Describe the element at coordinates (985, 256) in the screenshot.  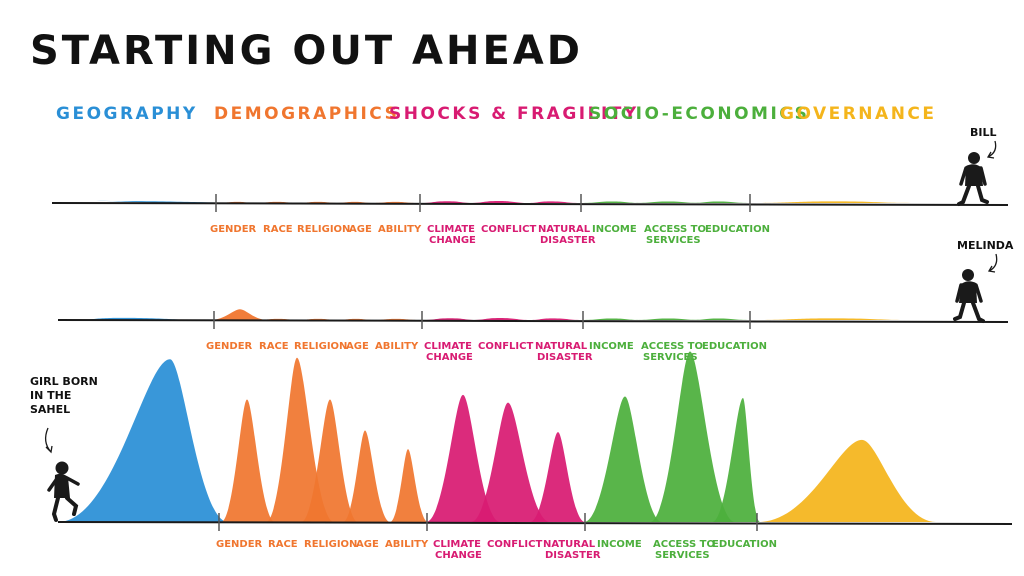
I see `person-label-melinda: MELINDA` at that location.